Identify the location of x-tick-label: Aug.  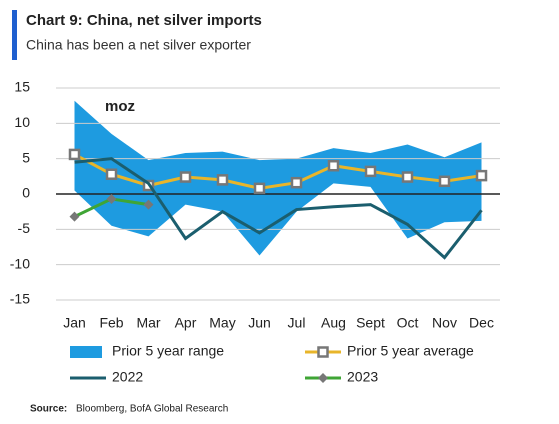
(333, 323).